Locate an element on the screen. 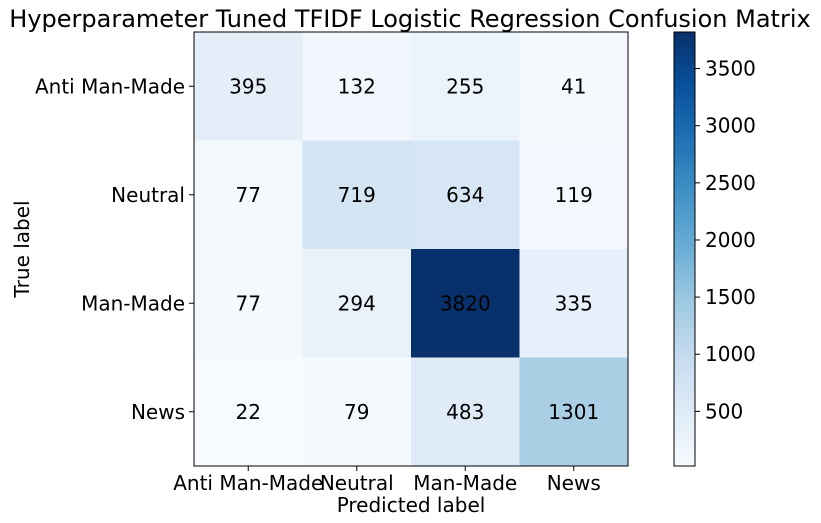  colorbar-tick-label: 2500 is located at coordinates (730, 183).